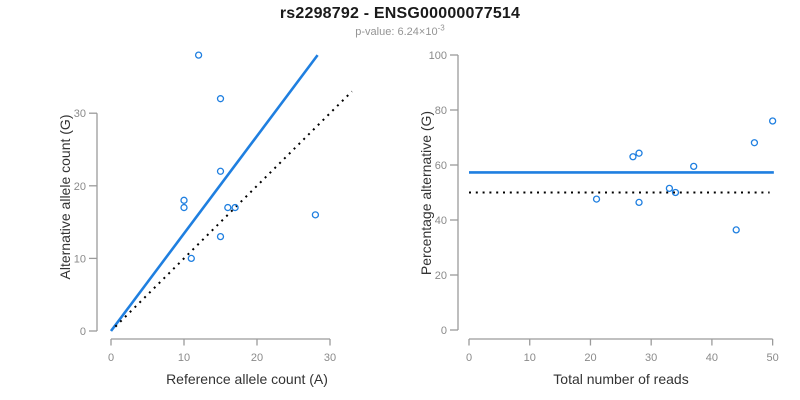  What do you see at coordinates (431, 32) in the screenshot?
I see `pvalue-base: 10` at bounding box center [431, 32].